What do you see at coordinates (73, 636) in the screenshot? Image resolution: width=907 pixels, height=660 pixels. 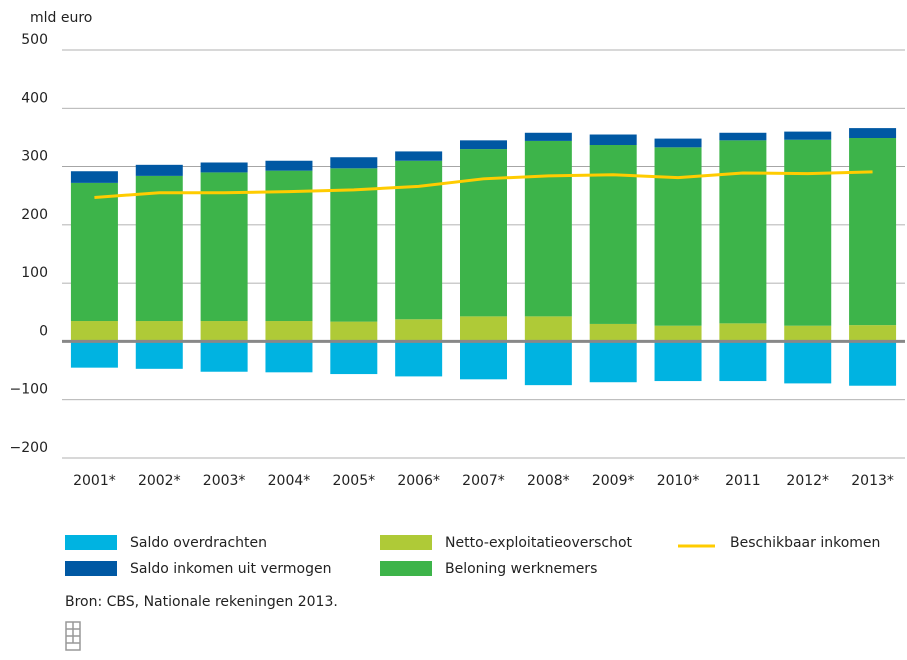 I see `logo` at bounding box center [73, 636].